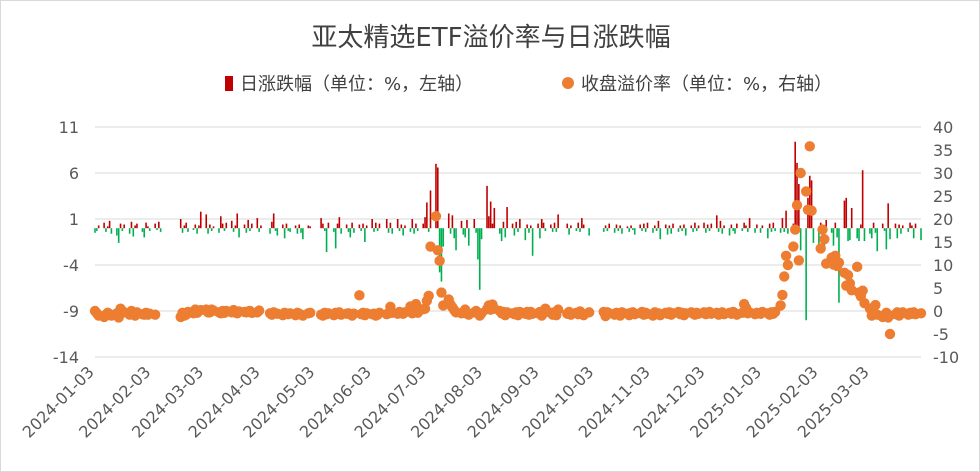  Describe the element at coordinates (943, 265) in the screenshot. I see `right-tick-label: 10` at that location.